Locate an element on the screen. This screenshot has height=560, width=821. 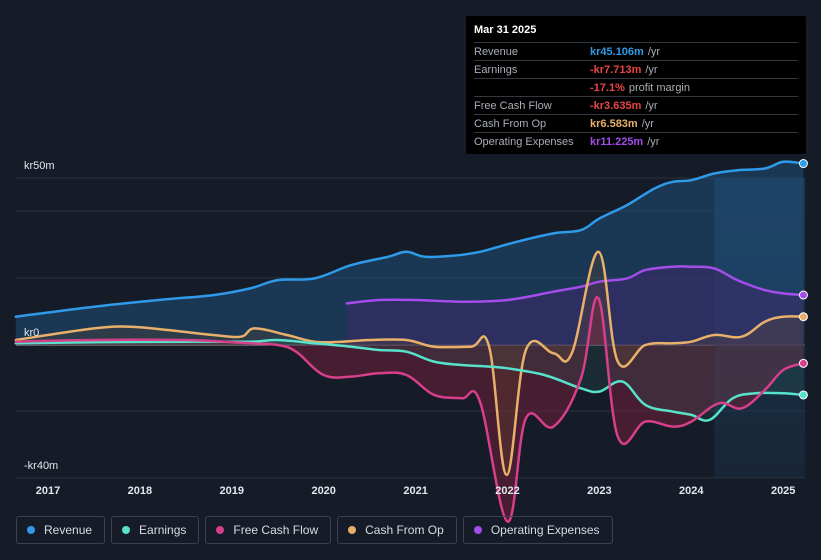
revenue-end-point is located at coordinates (803, 164).